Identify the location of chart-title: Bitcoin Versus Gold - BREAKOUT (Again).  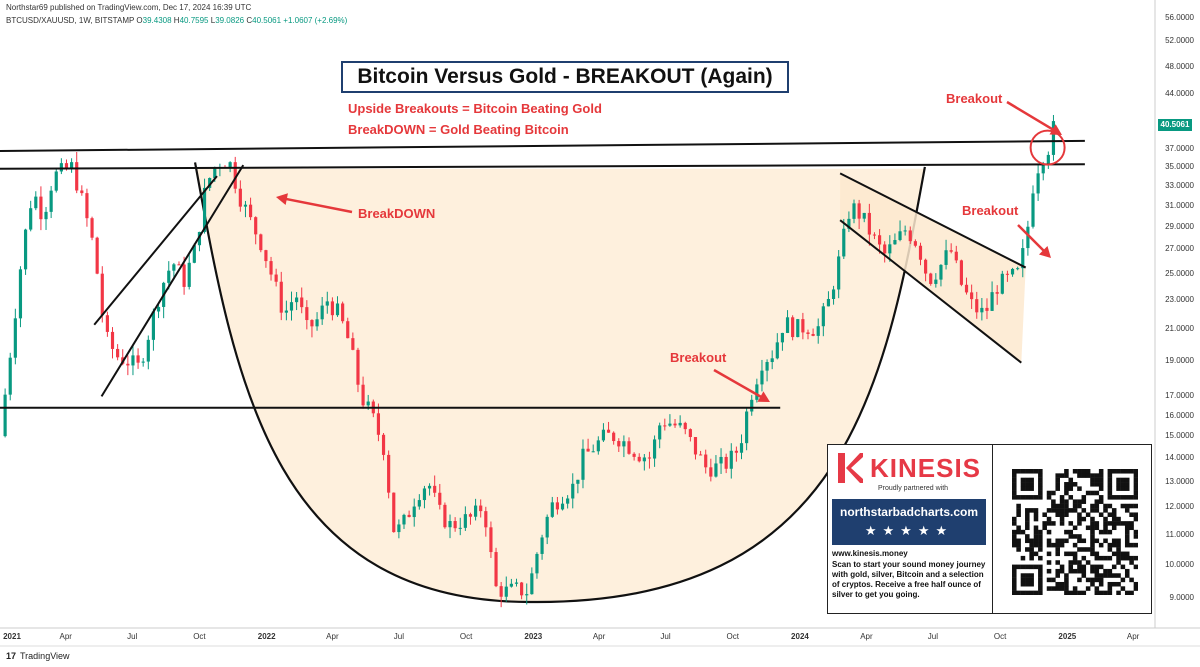
(565, 77).